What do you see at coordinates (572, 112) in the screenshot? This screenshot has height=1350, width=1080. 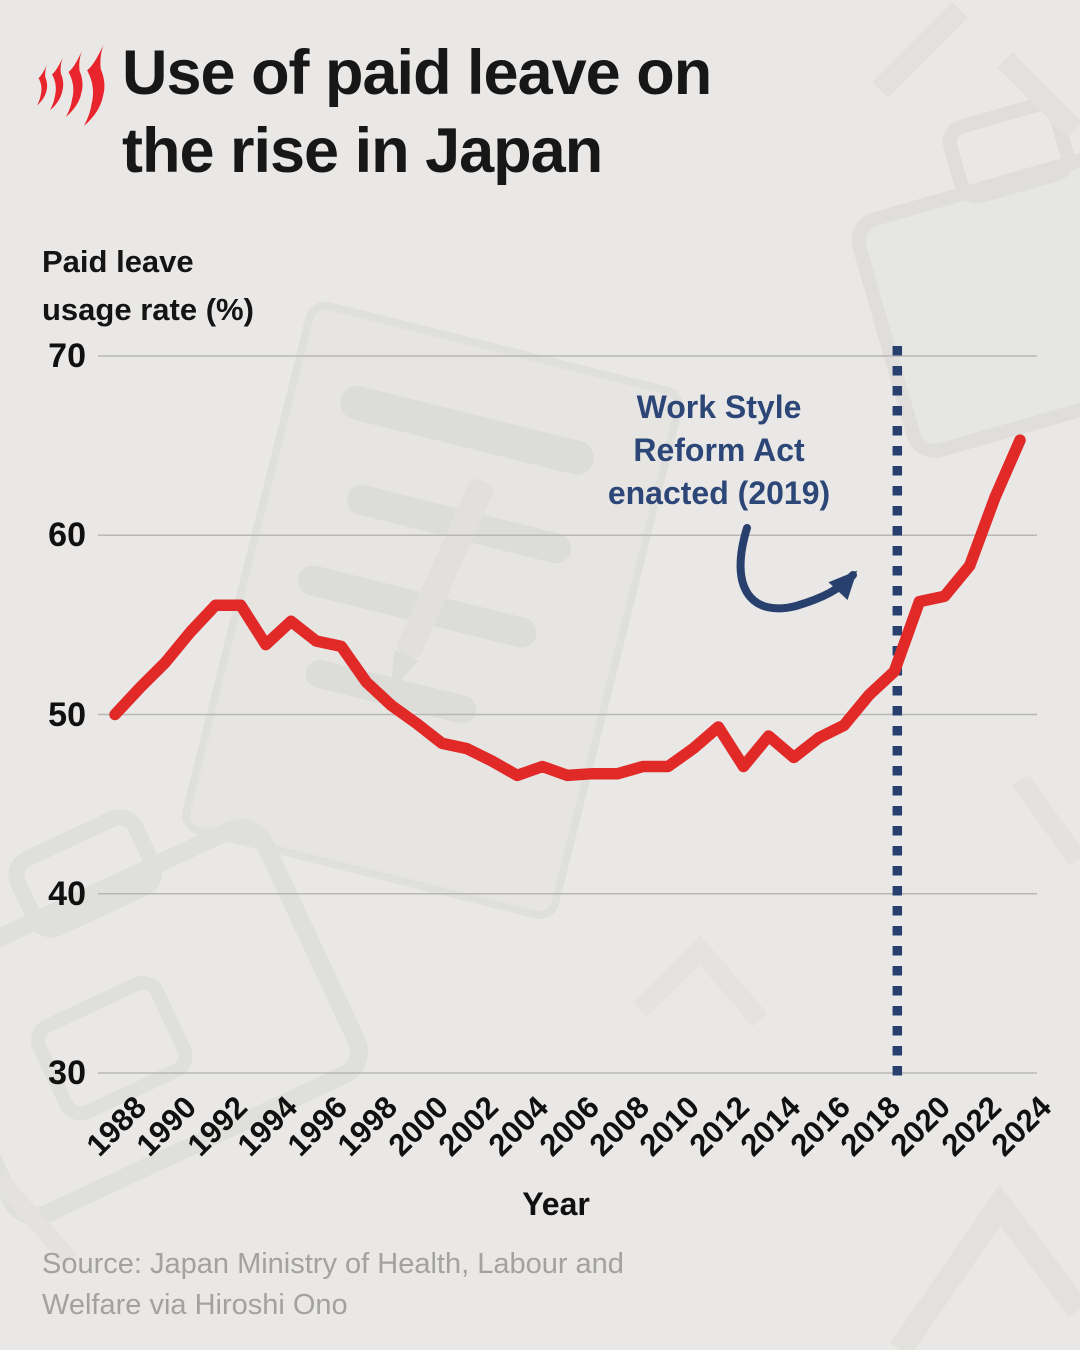 I see `page-title: Use of paid leave on the rise in Japan` at bounding box center [572, 112].